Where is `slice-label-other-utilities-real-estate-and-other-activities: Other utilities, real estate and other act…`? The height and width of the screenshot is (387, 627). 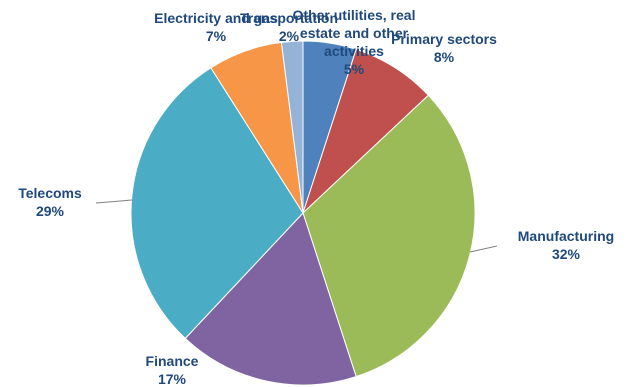 slice-label-other-utilities-real-estate-and-other-activities: Other utilities, real estate and other act… is located at coordinates (354, 42).